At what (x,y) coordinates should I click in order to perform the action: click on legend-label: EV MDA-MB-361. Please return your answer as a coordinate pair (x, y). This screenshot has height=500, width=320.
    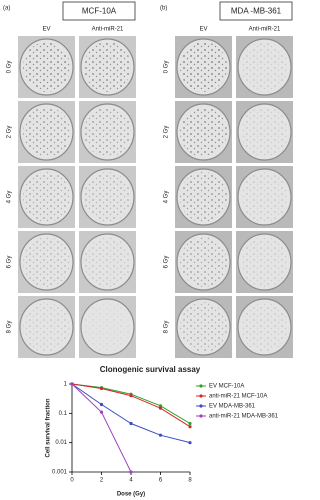
    Looking at the image, I should click on (232, 407).